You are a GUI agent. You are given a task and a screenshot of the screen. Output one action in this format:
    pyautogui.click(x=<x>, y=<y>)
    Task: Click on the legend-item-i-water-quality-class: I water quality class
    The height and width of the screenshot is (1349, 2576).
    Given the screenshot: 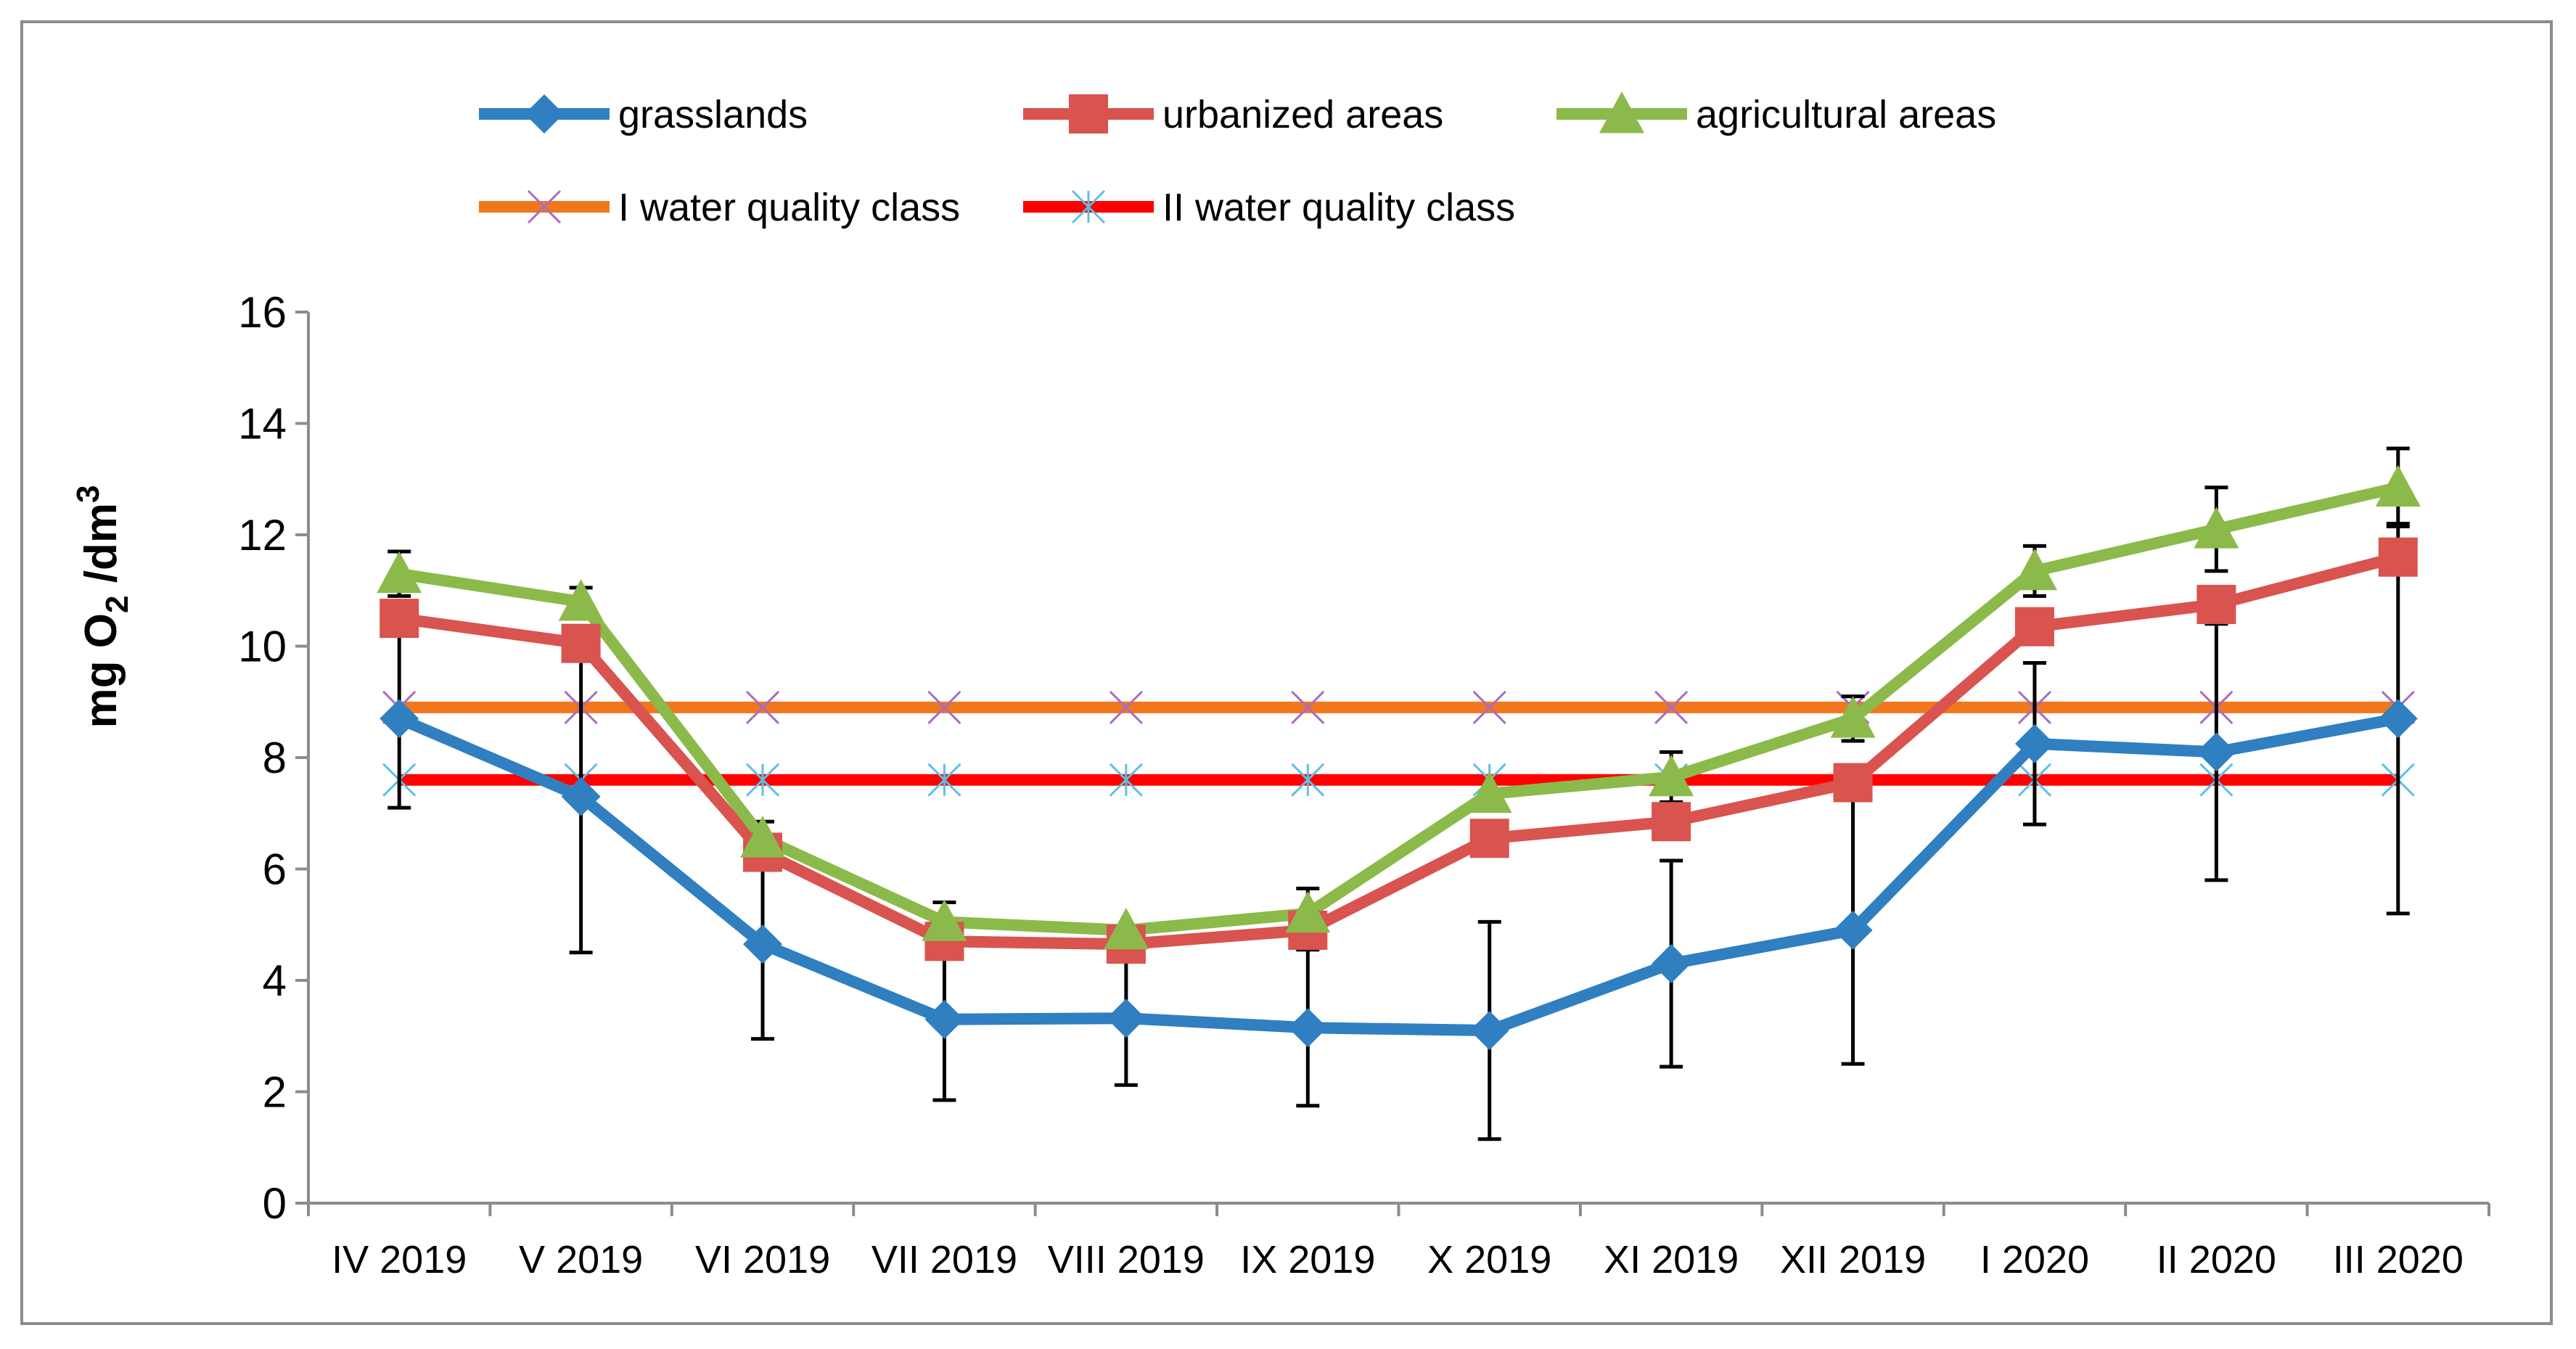 What is the action you would take?
    pyautogui.click(x=719, y=208)
    